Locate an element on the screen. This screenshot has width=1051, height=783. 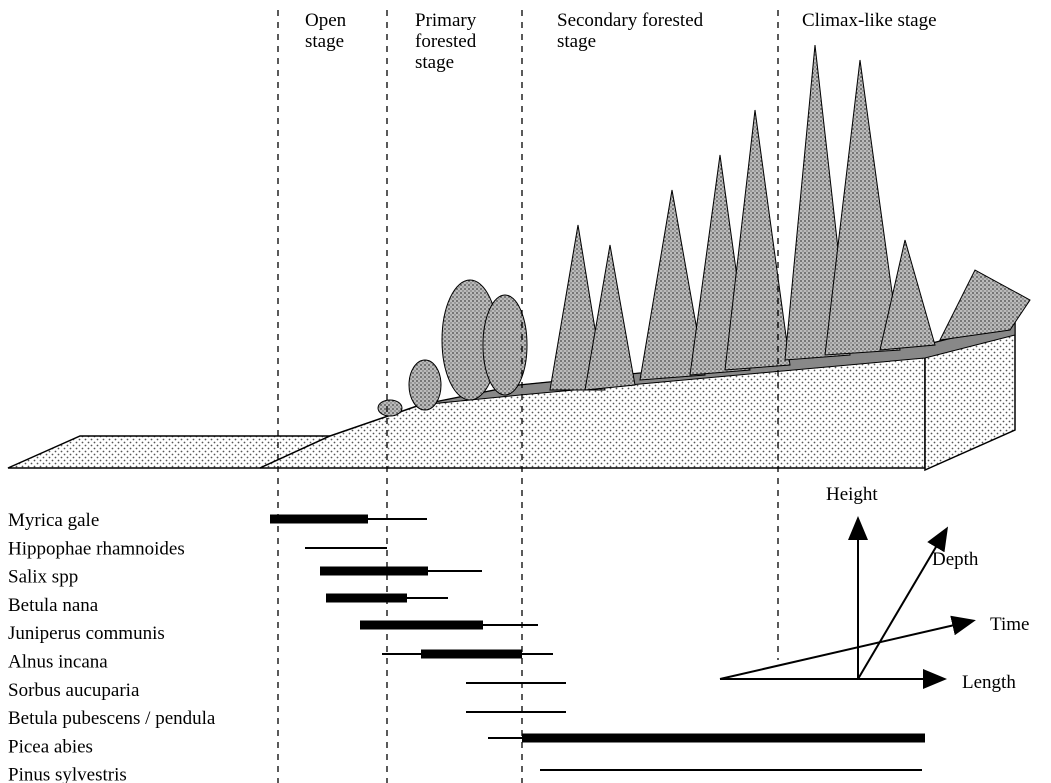
species-label: Betula pubescens / pendula is located at coordinates (112, 718).